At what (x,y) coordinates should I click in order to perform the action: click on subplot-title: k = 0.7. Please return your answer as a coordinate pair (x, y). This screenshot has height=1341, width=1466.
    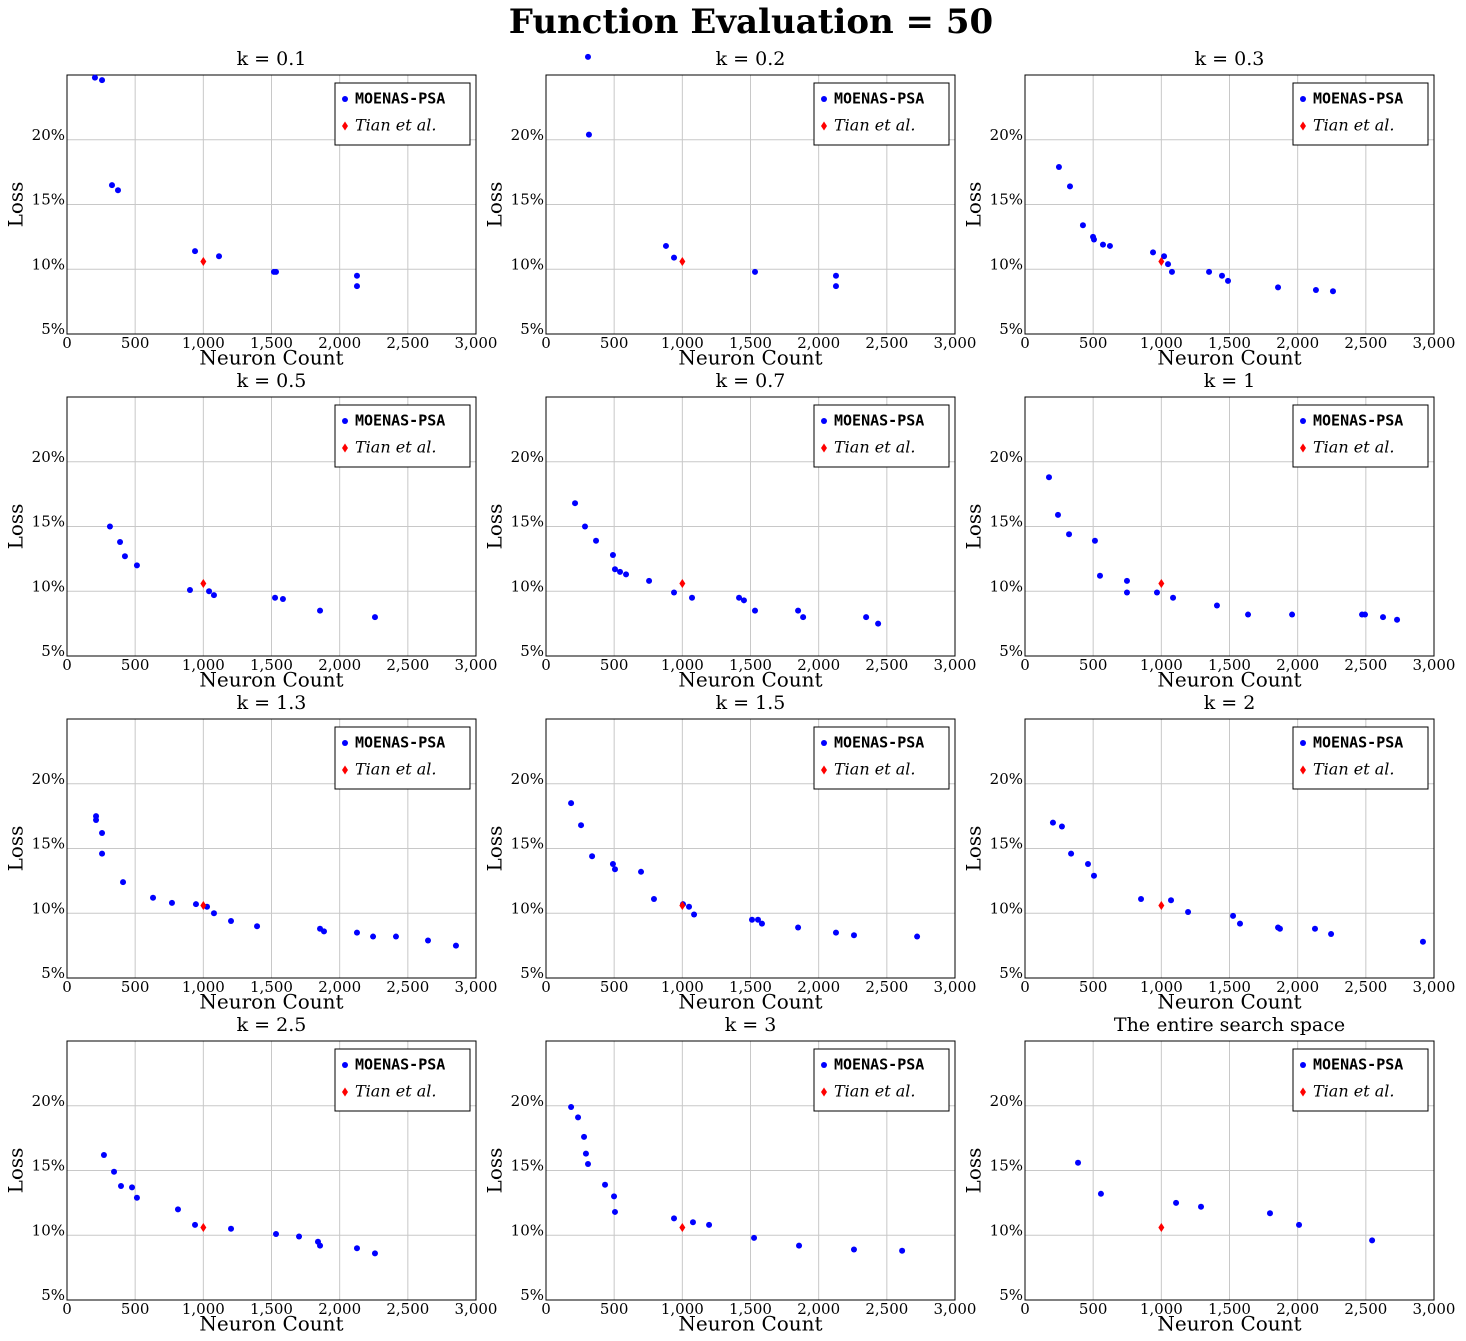
    Looking at the image, I should click on (751, 381).